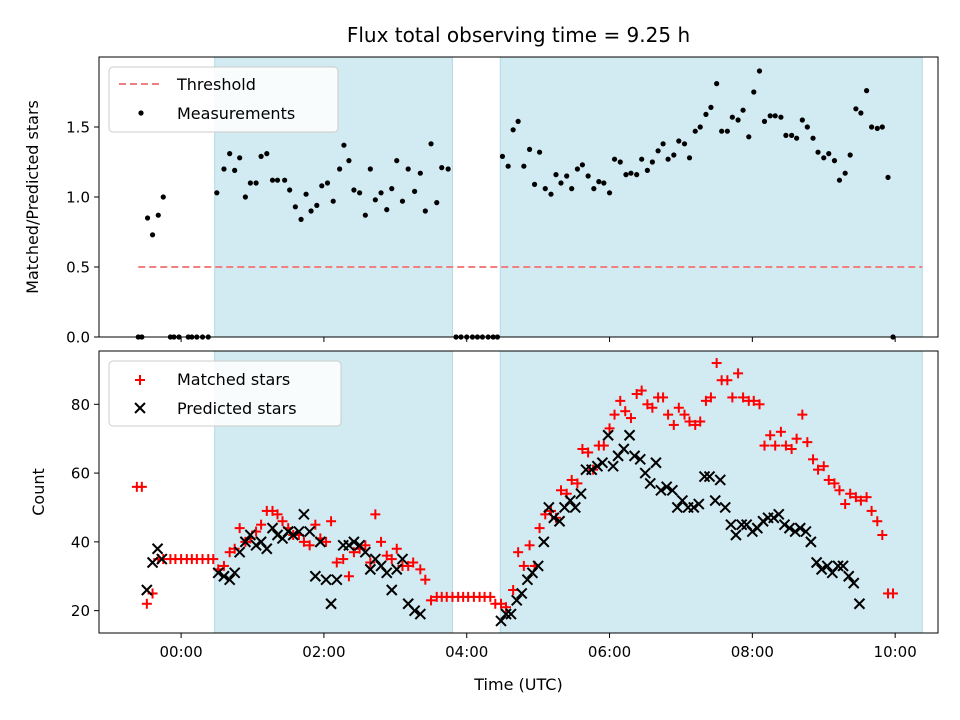 The image size is (960, 720). What do you see at coordinates (78, 198) in the screenshot?
I see `ratio-y-tick-label: 1.0` at bounding box center [78, 198].